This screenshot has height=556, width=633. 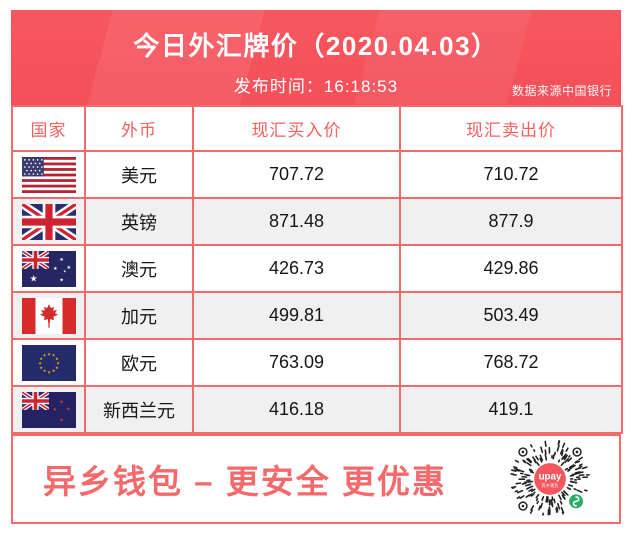 What do you see at coordinates (550, 485) in the screenshot?
I see `qr-brand-sublabel: 异乡钱包` at bounding box center [550, 485].